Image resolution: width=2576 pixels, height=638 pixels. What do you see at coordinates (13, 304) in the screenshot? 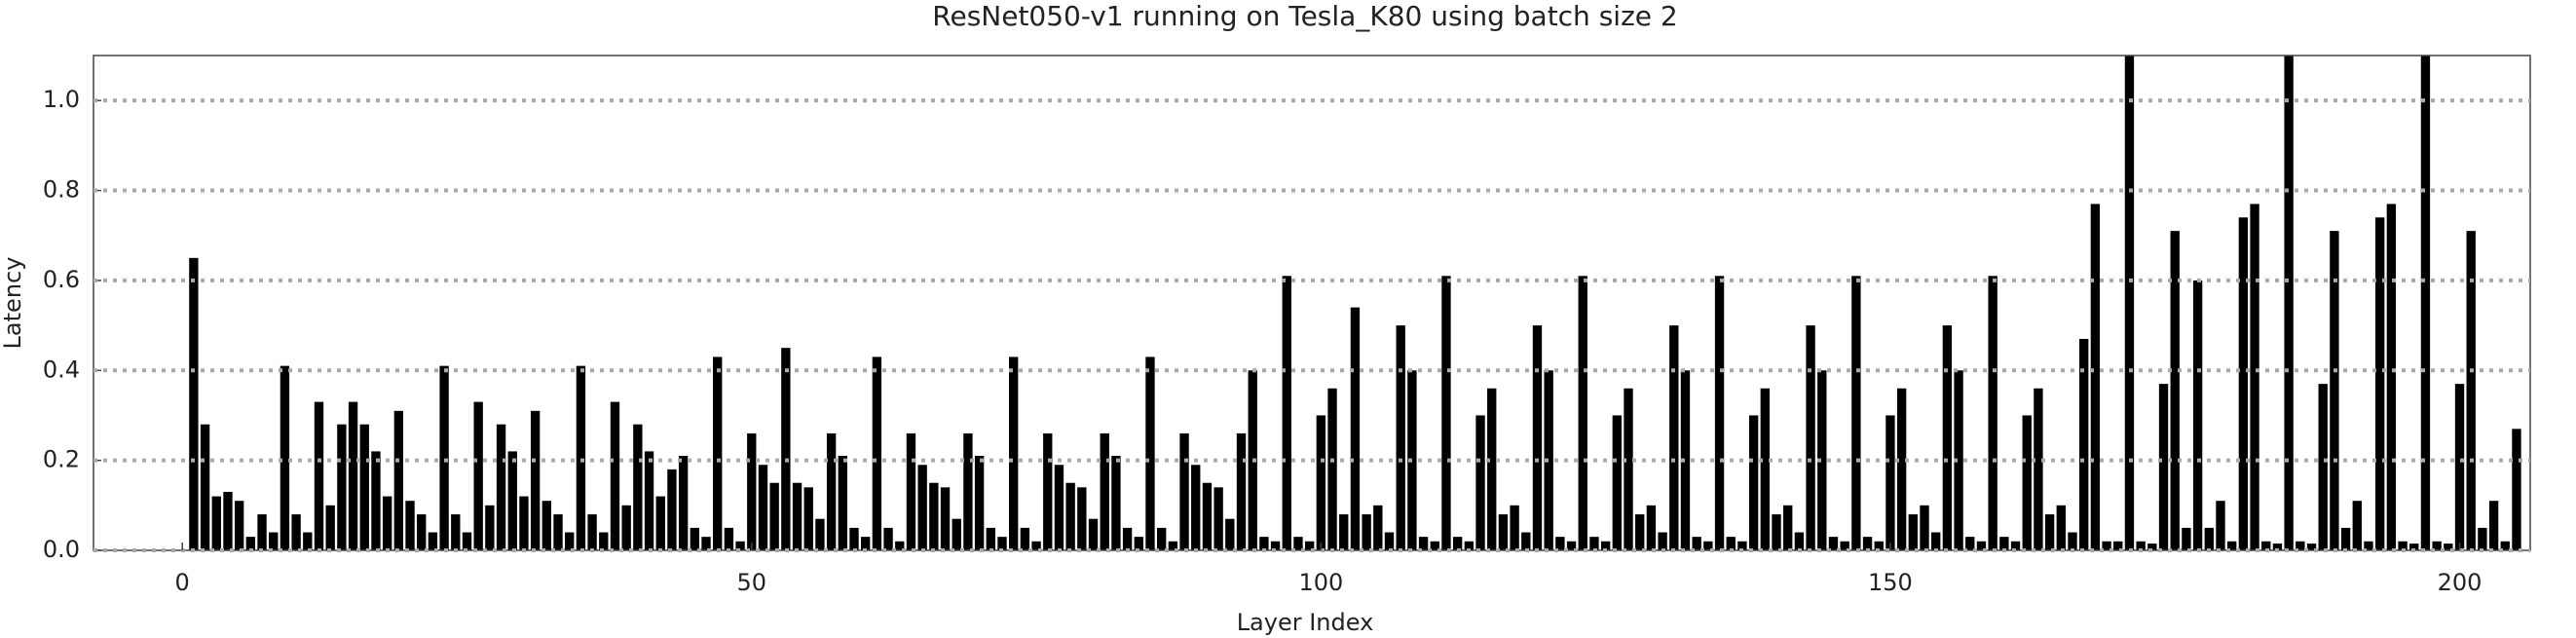
I see `y-axis-label: Latency` at bounding box center [13, 304].